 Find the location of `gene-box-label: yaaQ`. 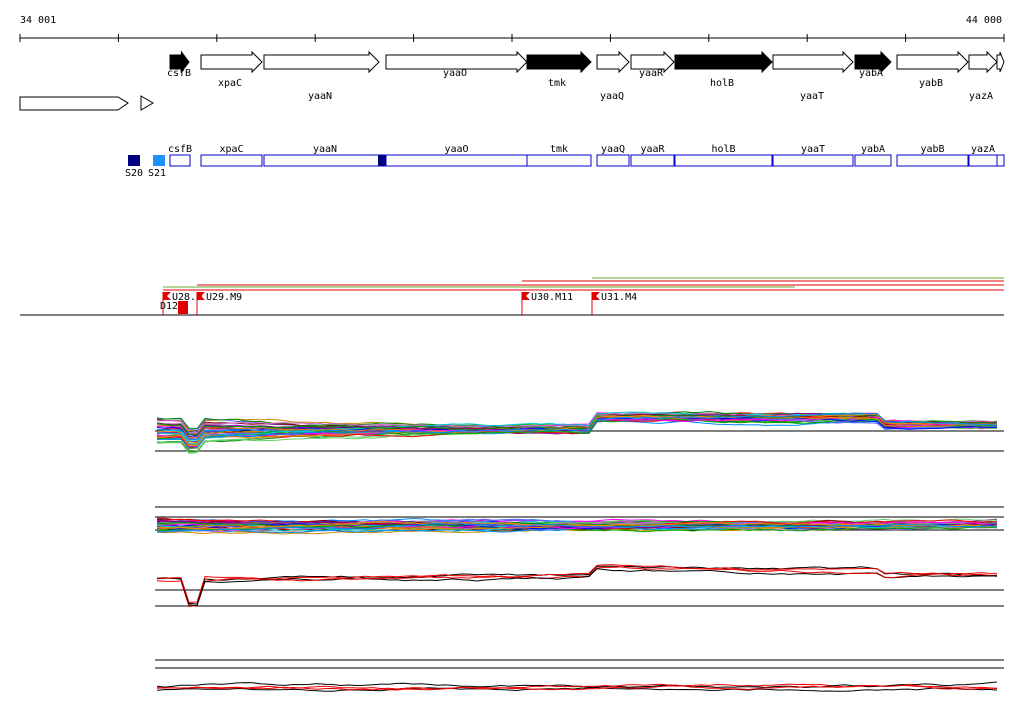

gene-box-label: yaaQ is located at coordinates (613, 149).